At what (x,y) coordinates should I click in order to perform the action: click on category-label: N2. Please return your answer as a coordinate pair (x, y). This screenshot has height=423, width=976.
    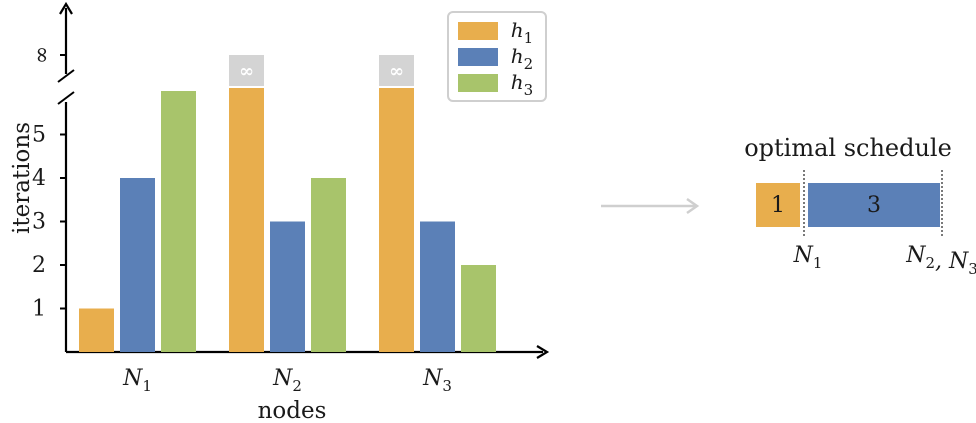
    Looking at the image, I should click on (287, 380).